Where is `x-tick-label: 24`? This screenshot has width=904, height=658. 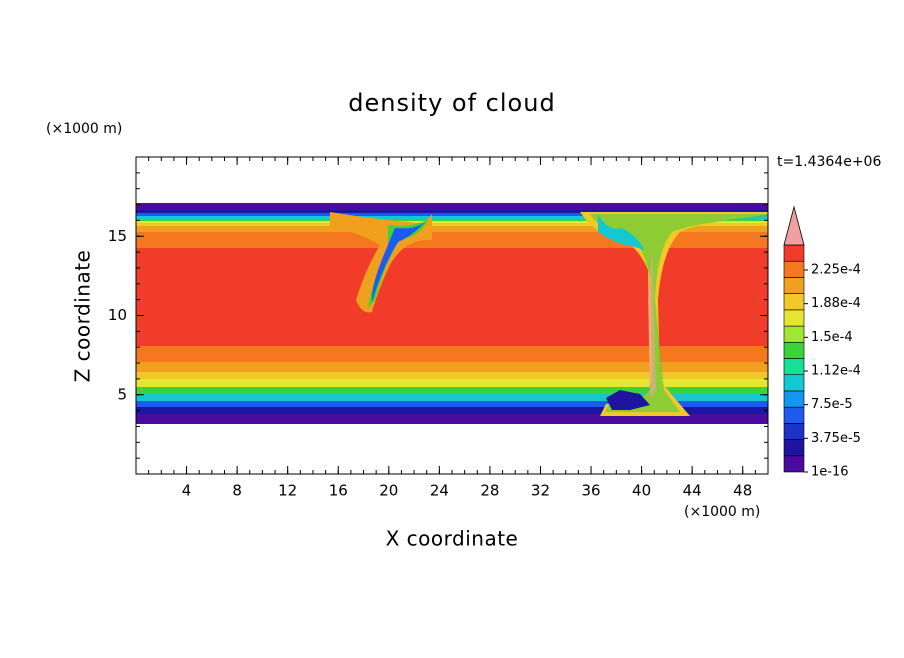
x-tick-label: 24 is located at coordinates (439, 491).